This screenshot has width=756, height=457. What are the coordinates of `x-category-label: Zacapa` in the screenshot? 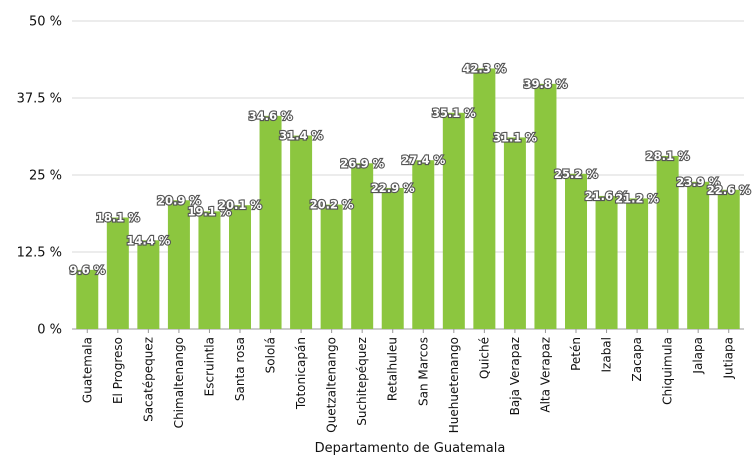 It's located at (637, 359).